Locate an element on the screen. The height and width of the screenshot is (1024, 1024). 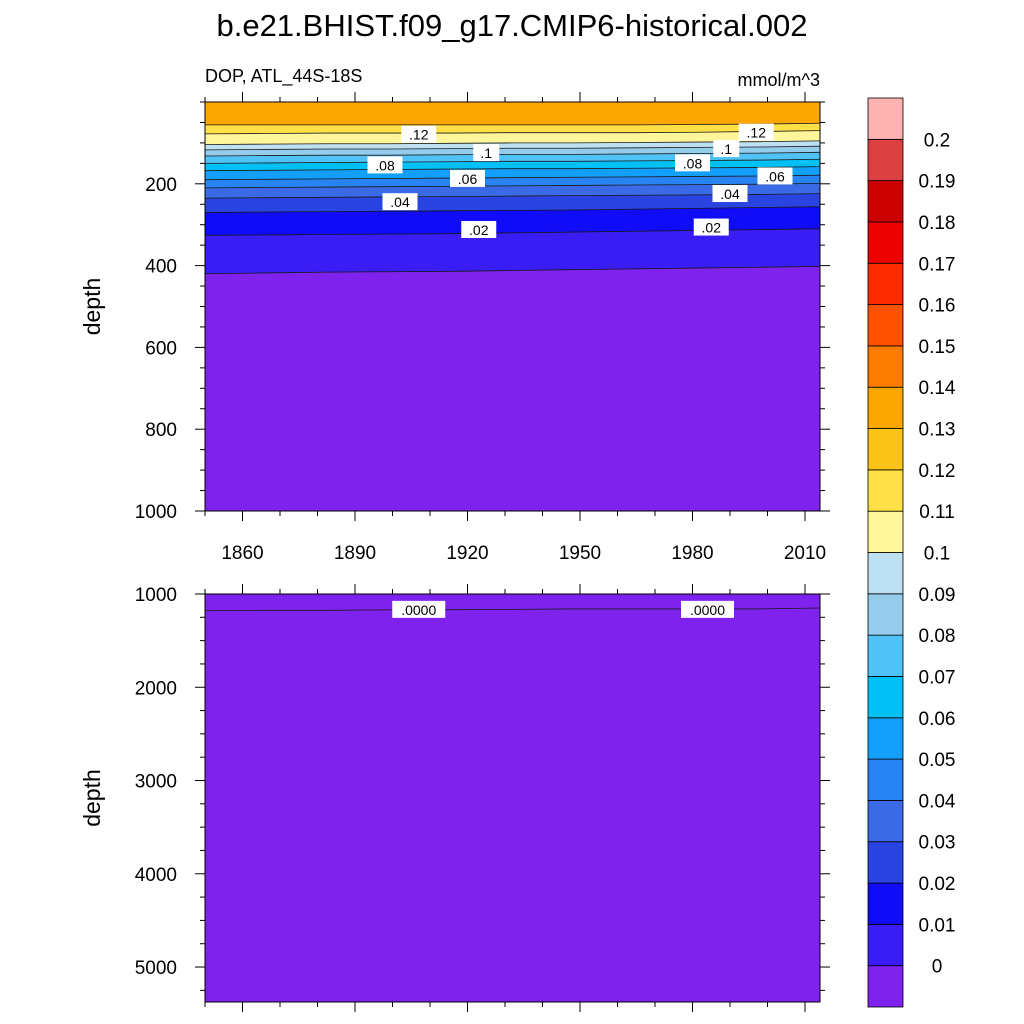
y-tick-label: 1000 is located at coordinates (156, 595).